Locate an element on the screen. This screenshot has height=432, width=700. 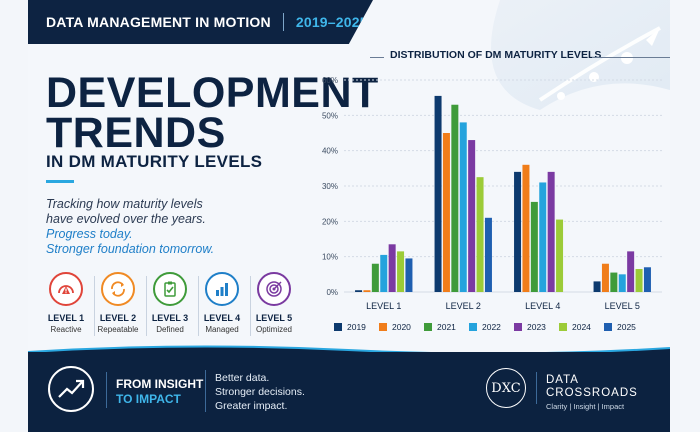
level-2-title: LEVEL 2 is located at coordinates (118, 318).